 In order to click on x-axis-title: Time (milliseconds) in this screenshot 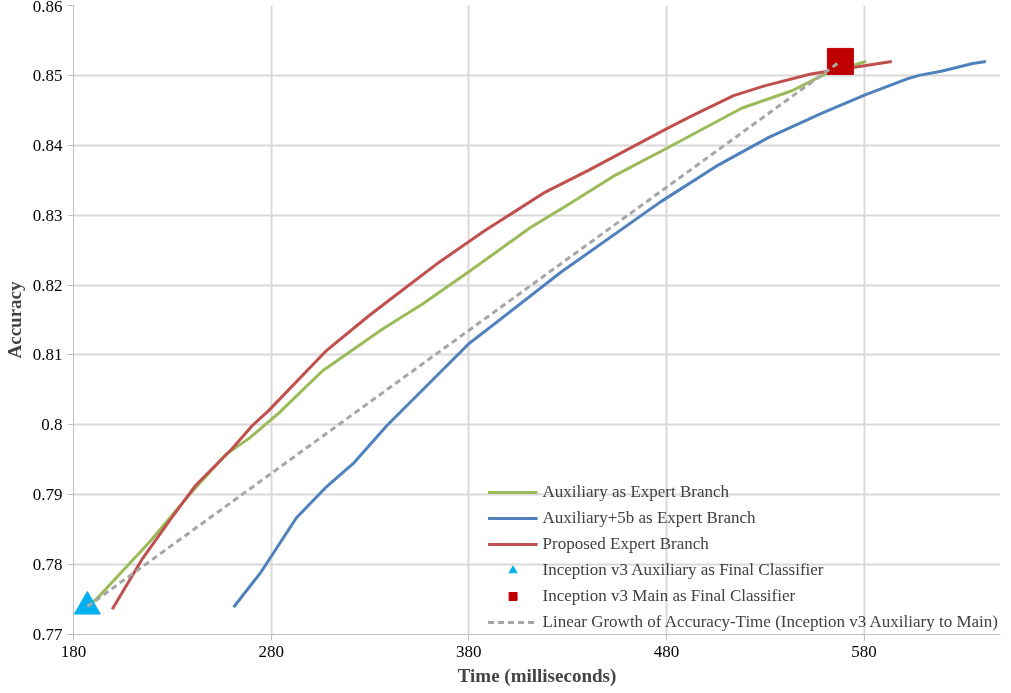, I will do `click(537, 675)`.